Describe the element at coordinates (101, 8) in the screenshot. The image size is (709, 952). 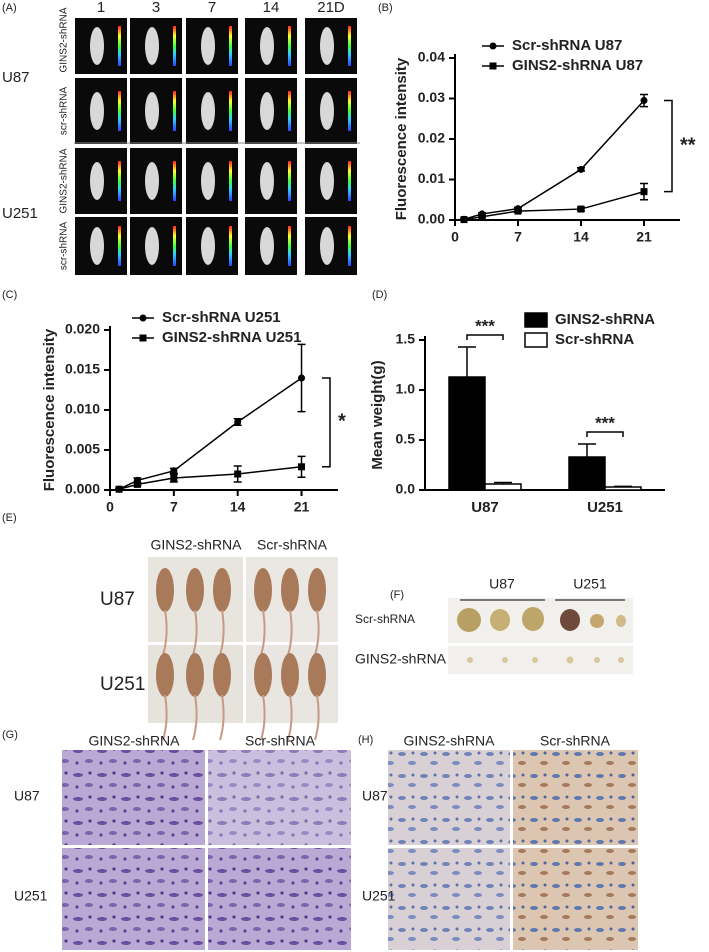
I see `column-label: 1` at that location.